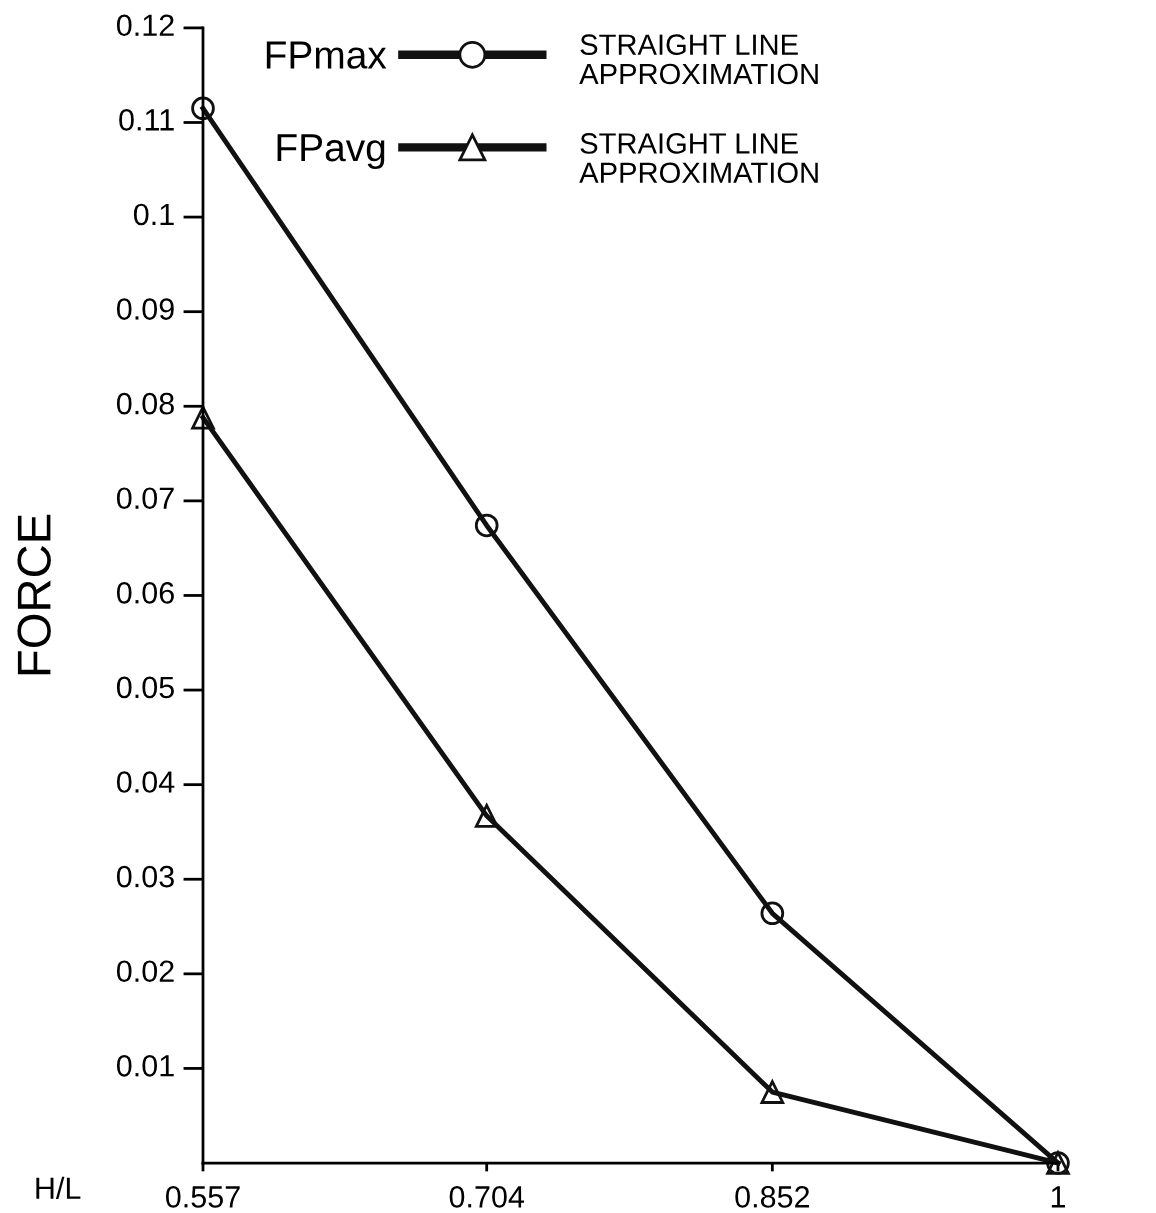  What do you see at coordinates (145, 498) in the screenshot?
I see `y-tick-label: 0.07` at bounding box center [145, 498].